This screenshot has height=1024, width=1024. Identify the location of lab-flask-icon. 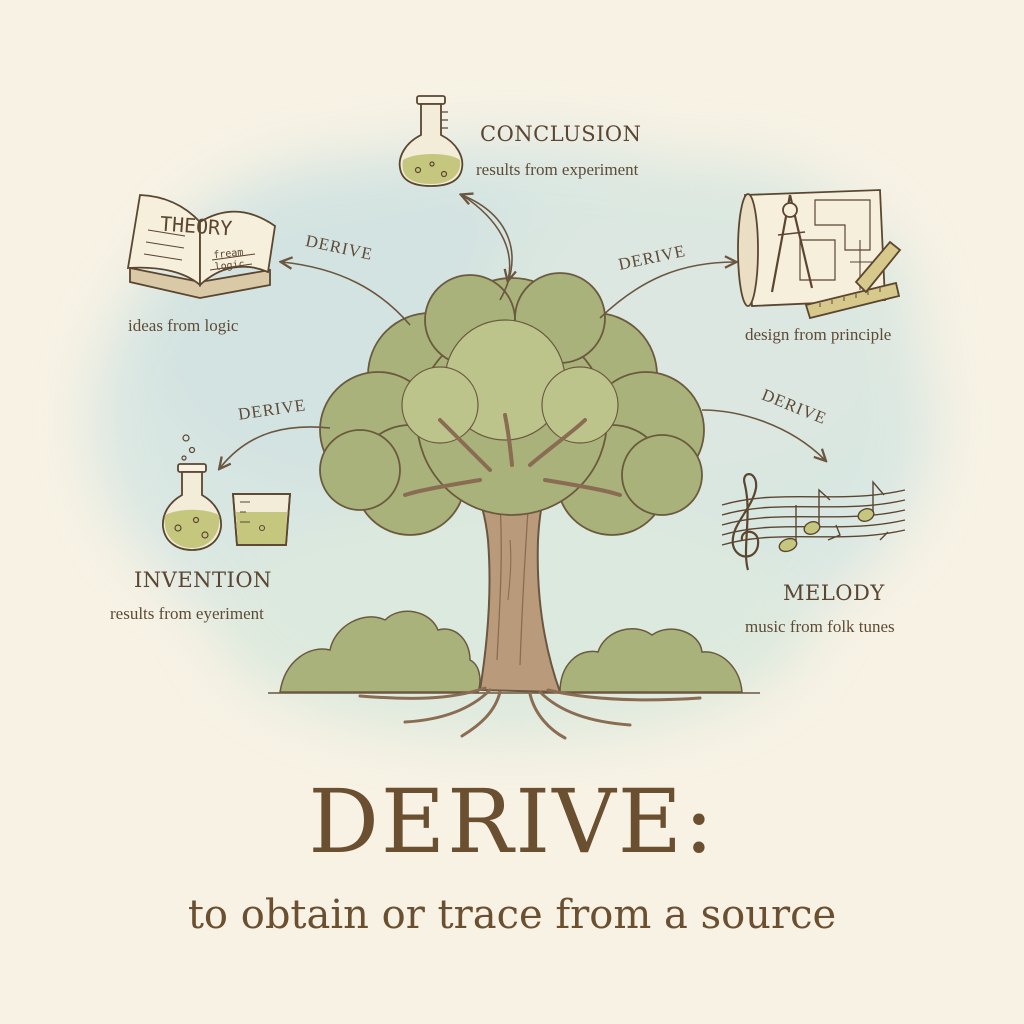
(192, 492).